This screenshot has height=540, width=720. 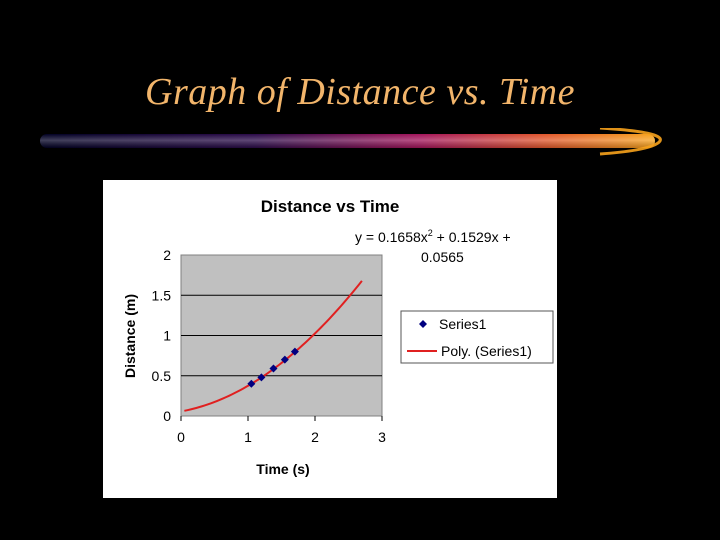 I want to click on legend-box, so click(x=477, y=337).